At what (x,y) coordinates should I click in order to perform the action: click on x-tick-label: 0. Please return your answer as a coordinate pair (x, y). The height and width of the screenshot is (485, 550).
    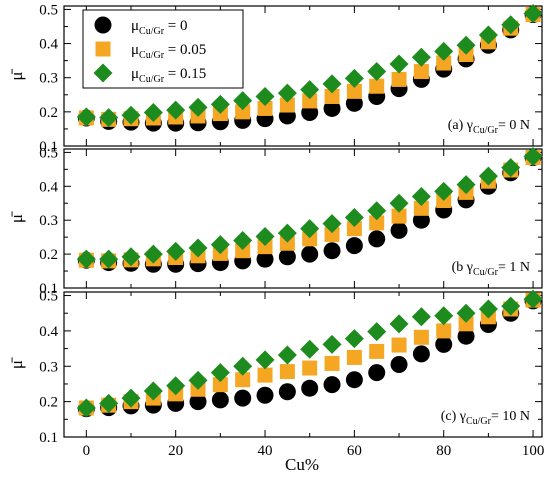
    Looking at the image, I should click on (87, 451).